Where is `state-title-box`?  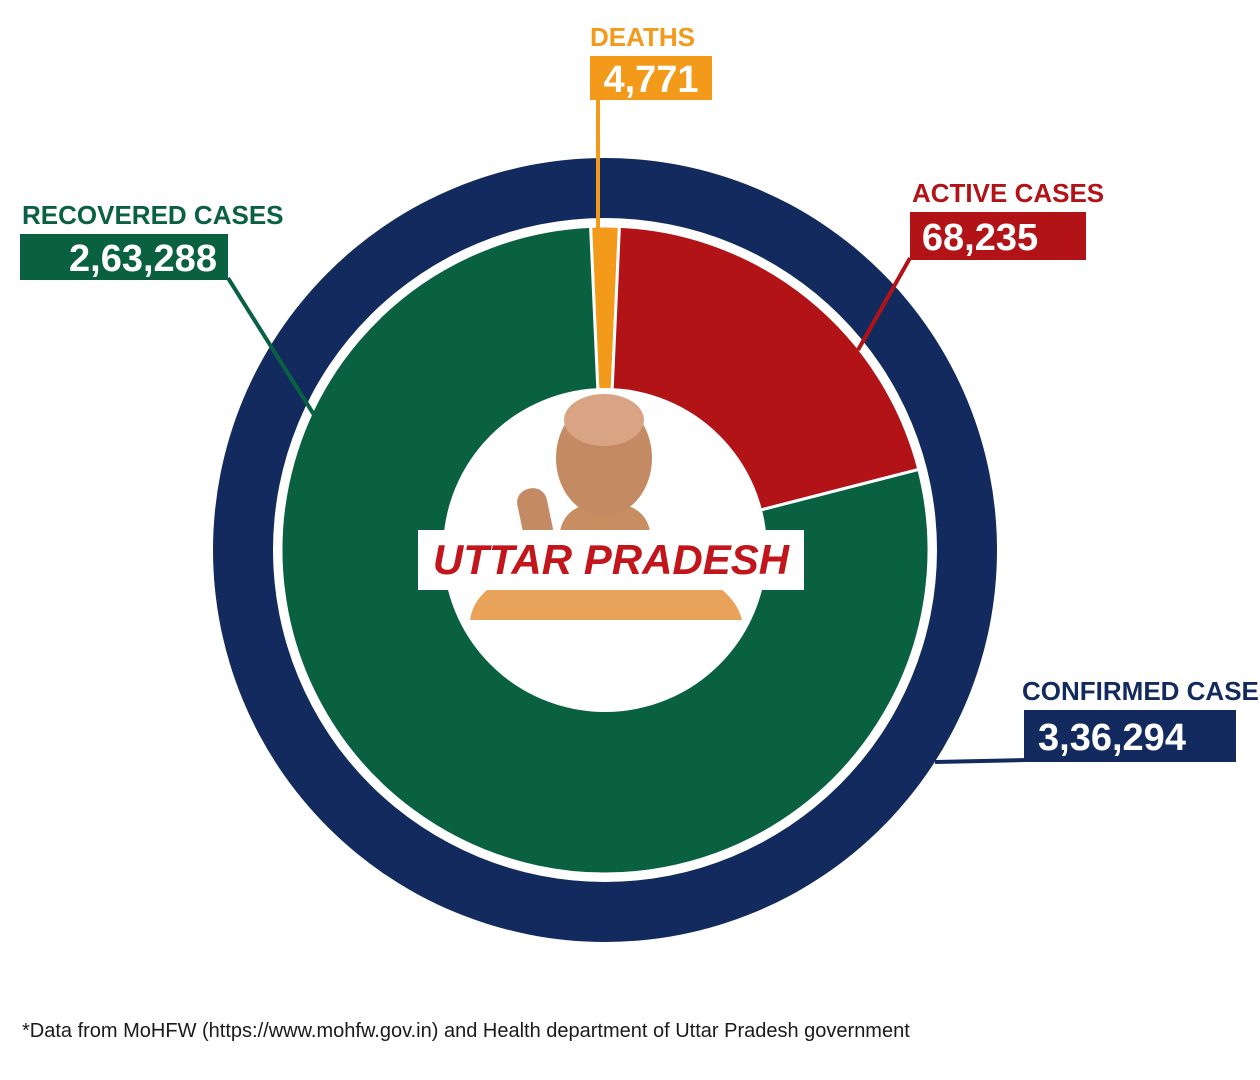 state-title-box is located at coordinates (611, 560).